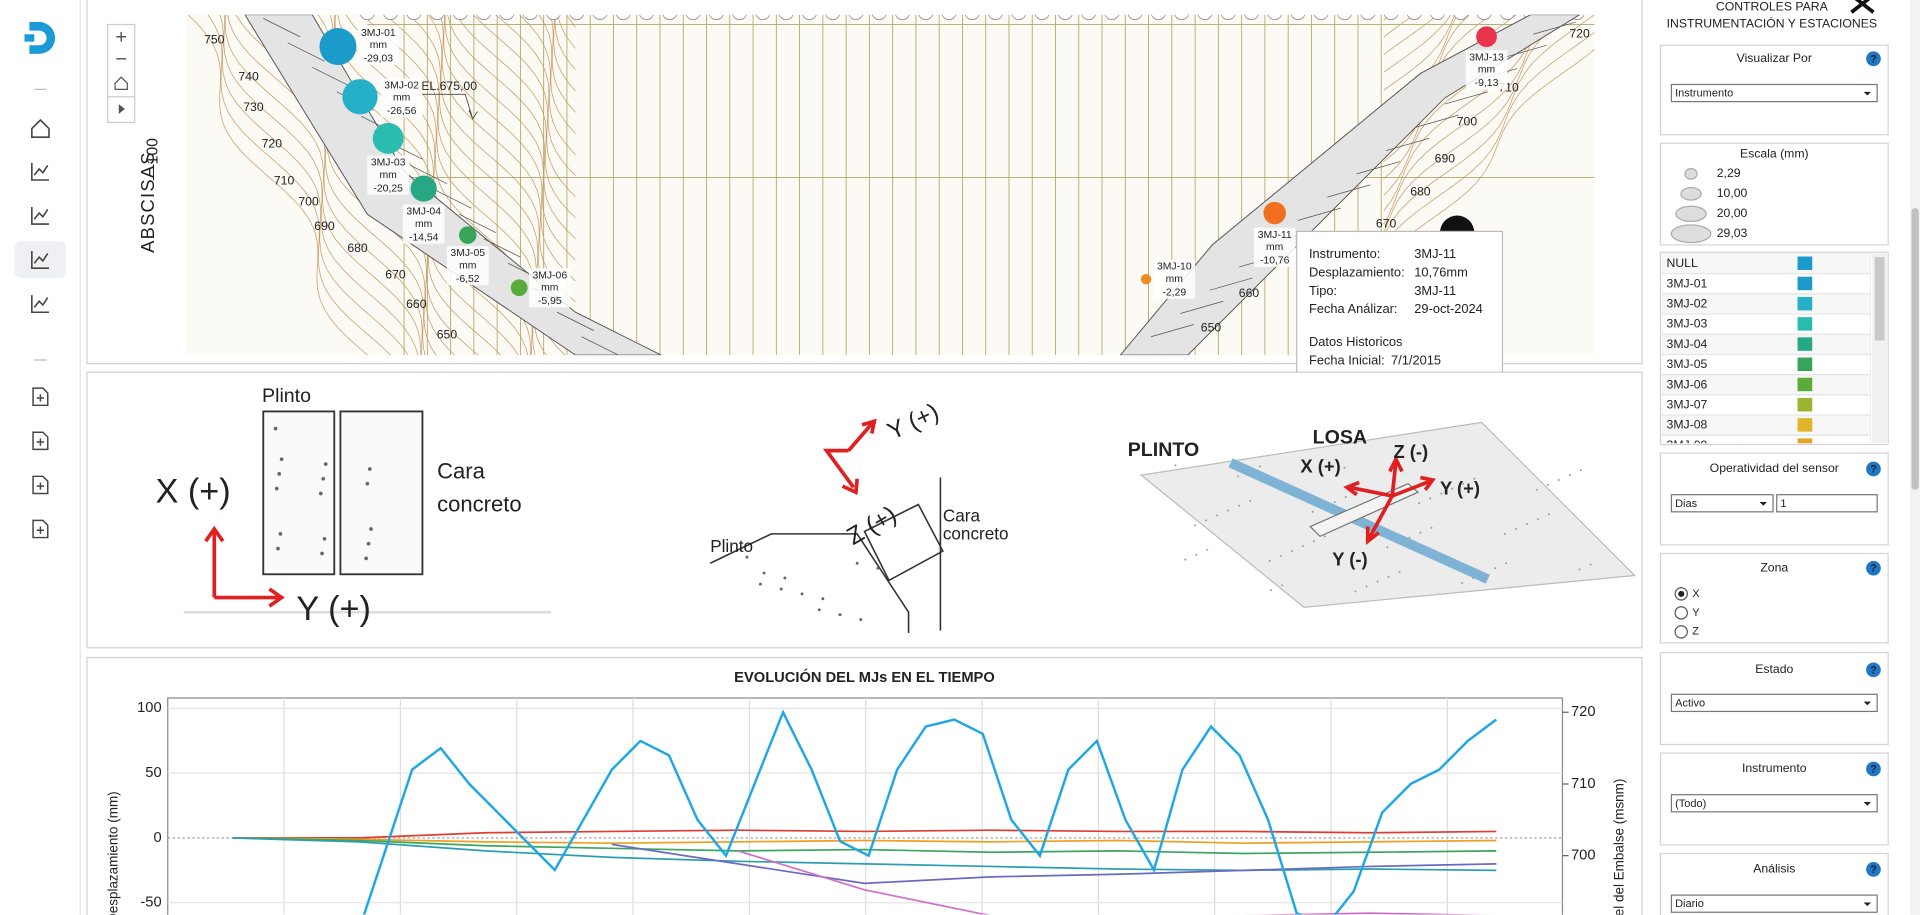  What do you see at coordinates (286, 396) in the screenshot?
I see `diagram-label: Plinto` at bounding box center [286, 396].